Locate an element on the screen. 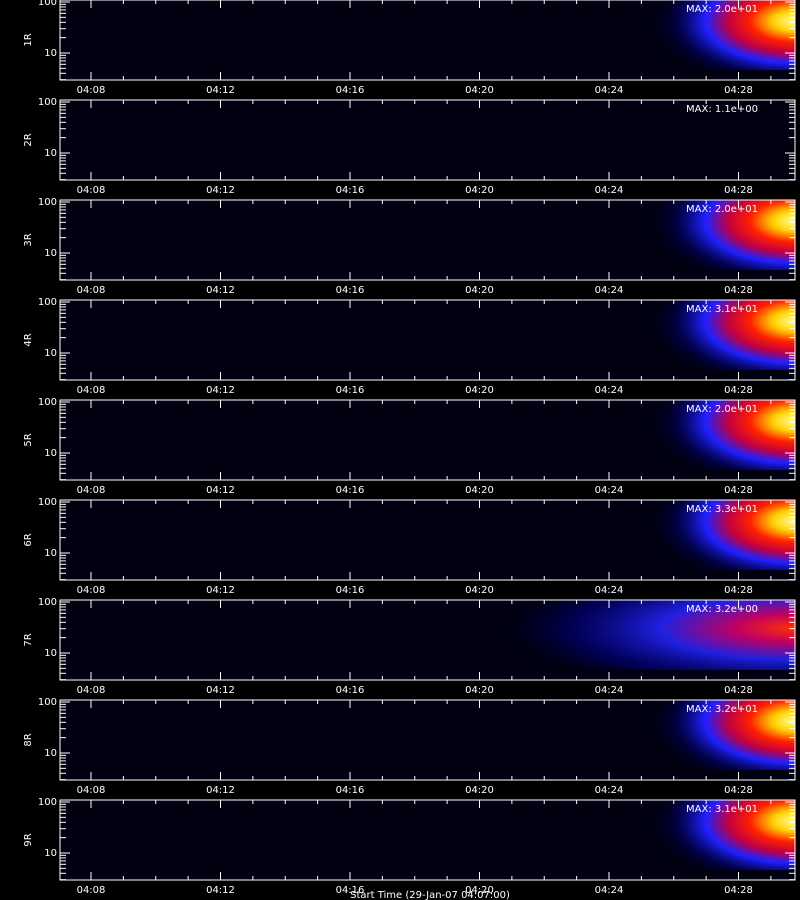 The width and height of the screenshot is (800, 900). spectrogram-bg is located at coordinates (427, 140).